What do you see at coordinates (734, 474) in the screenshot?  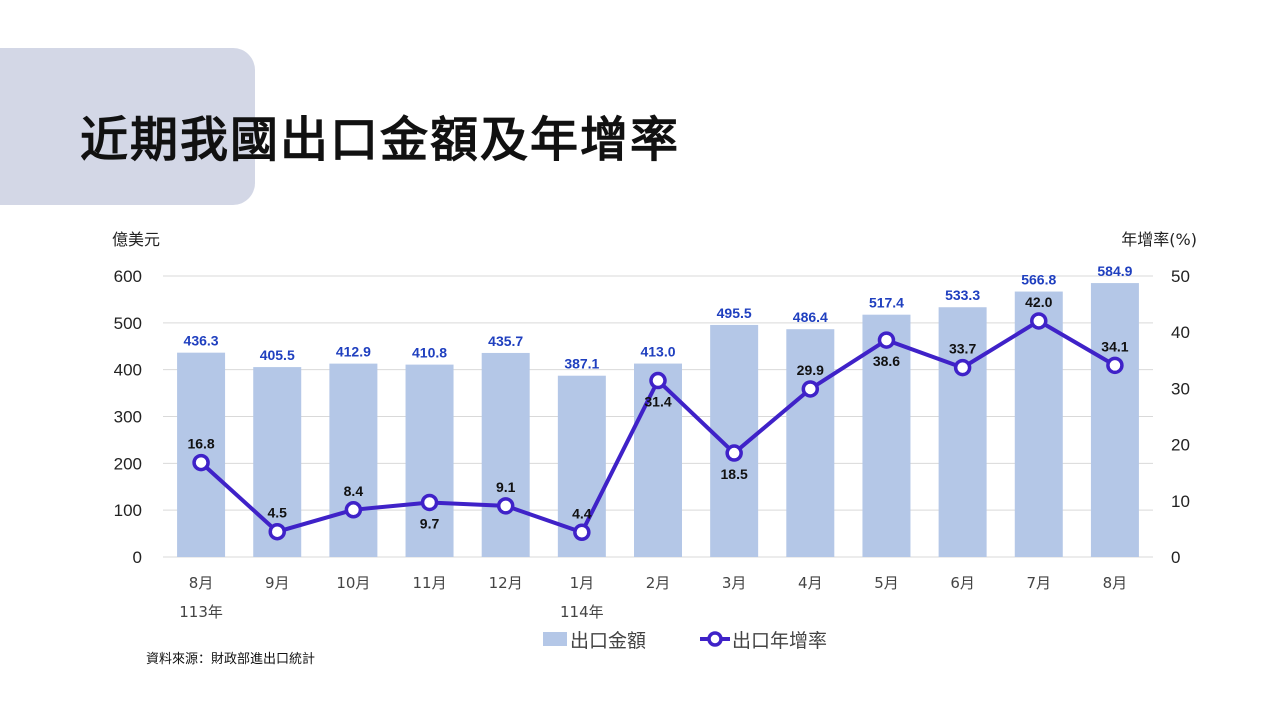 I see `rate-value-label: 18.5` at bounding box center [734, 474].